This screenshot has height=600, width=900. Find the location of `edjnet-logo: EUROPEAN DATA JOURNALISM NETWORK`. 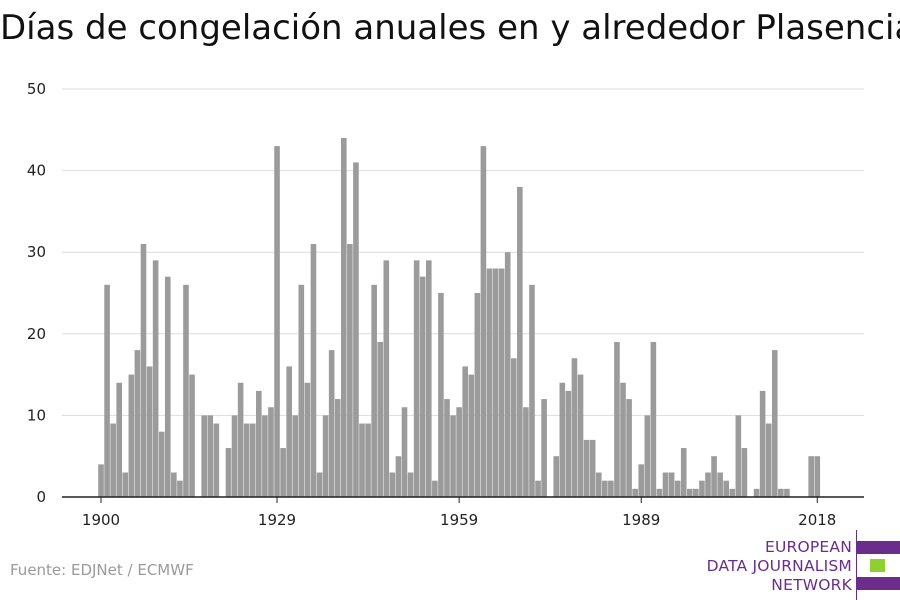

edjnet-logo: EUROPEAN DATA JOURNALISM NETWORK is located at coordinates (800, 565).